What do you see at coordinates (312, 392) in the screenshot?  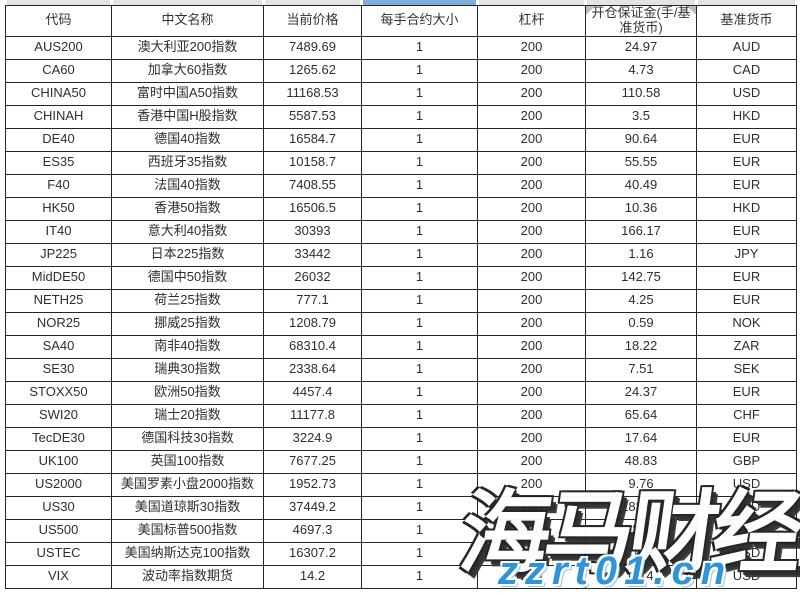 I see `cell-price: 4457.4` at bounding box center [312, 392].